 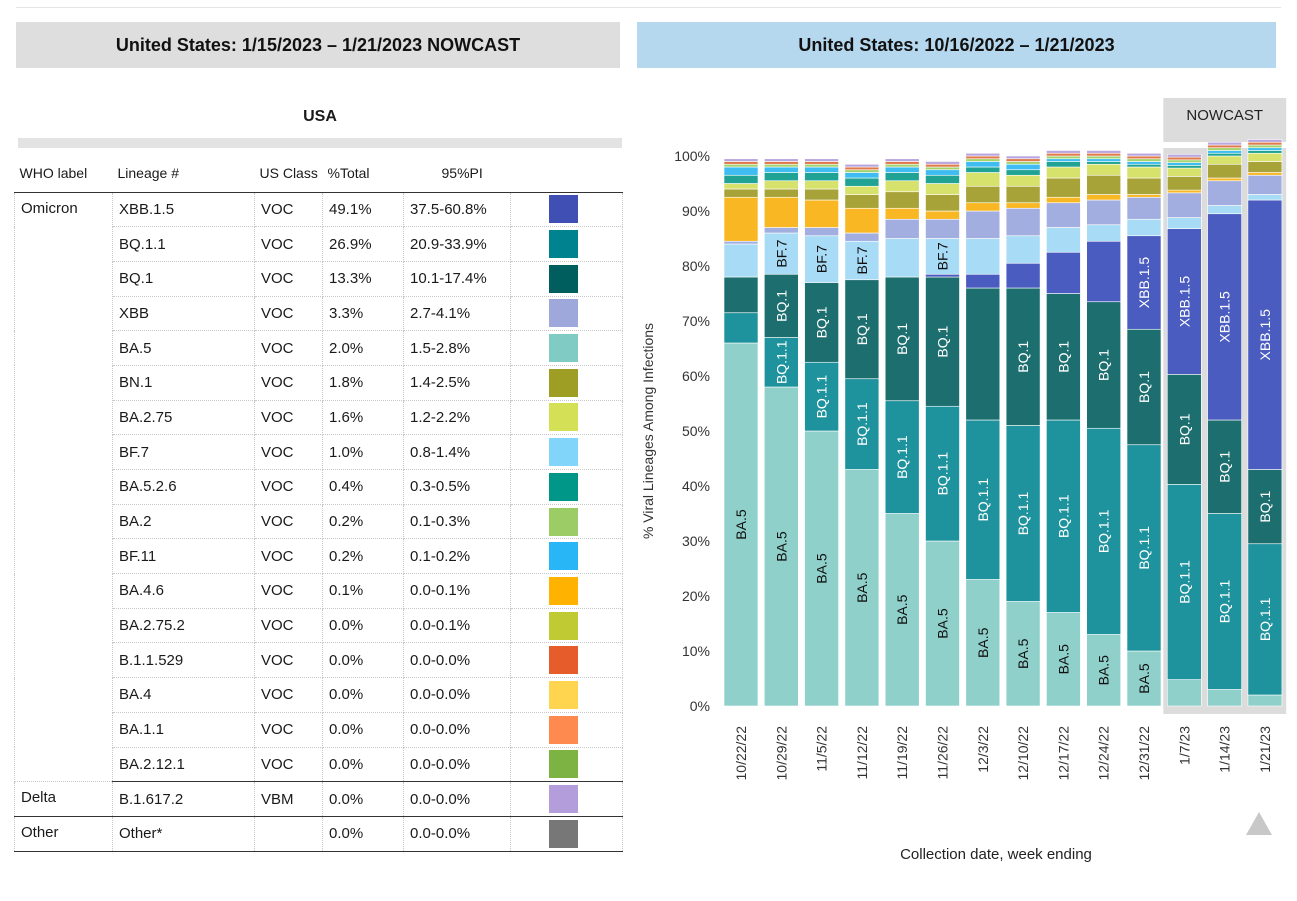 I want to click on top-divider, so click(x=648, y=7).